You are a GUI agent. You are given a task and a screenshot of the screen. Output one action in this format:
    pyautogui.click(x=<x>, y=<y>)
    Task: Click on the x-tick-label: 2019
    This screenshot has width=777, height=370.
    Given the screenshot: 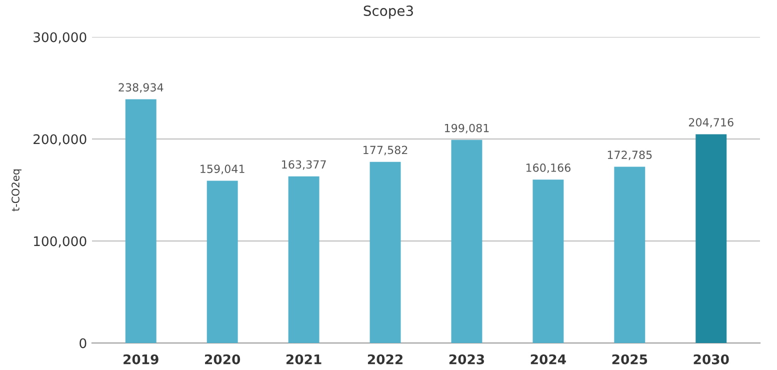 What is the action you would take?
    pyautogui.click(x=141, y=359)
    